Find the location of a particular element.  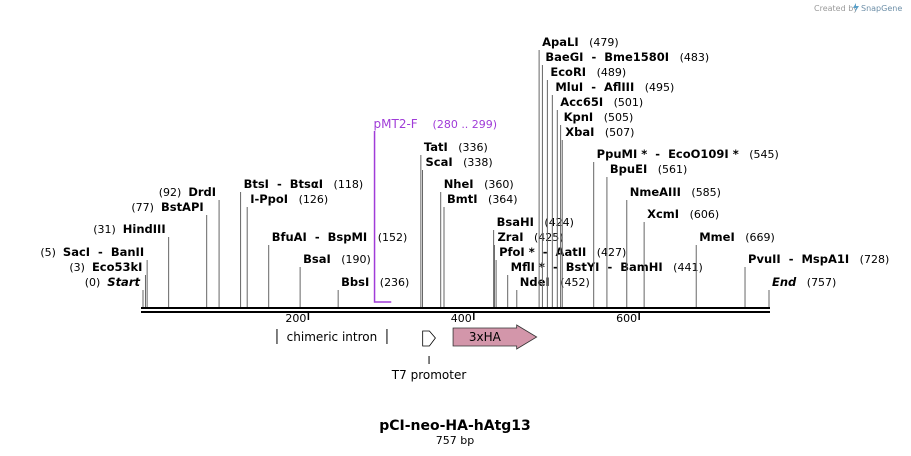

site-position: (585) is located at coordinates (701, 192).